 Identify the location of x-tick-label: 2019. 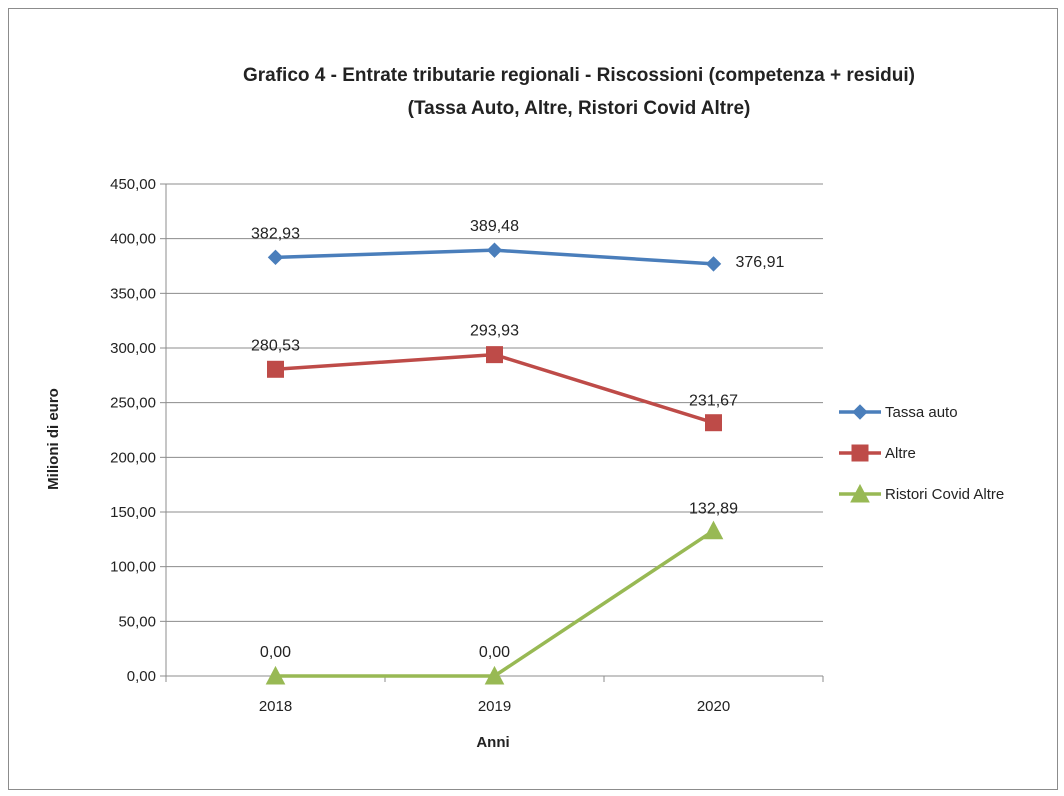
(494, 706).